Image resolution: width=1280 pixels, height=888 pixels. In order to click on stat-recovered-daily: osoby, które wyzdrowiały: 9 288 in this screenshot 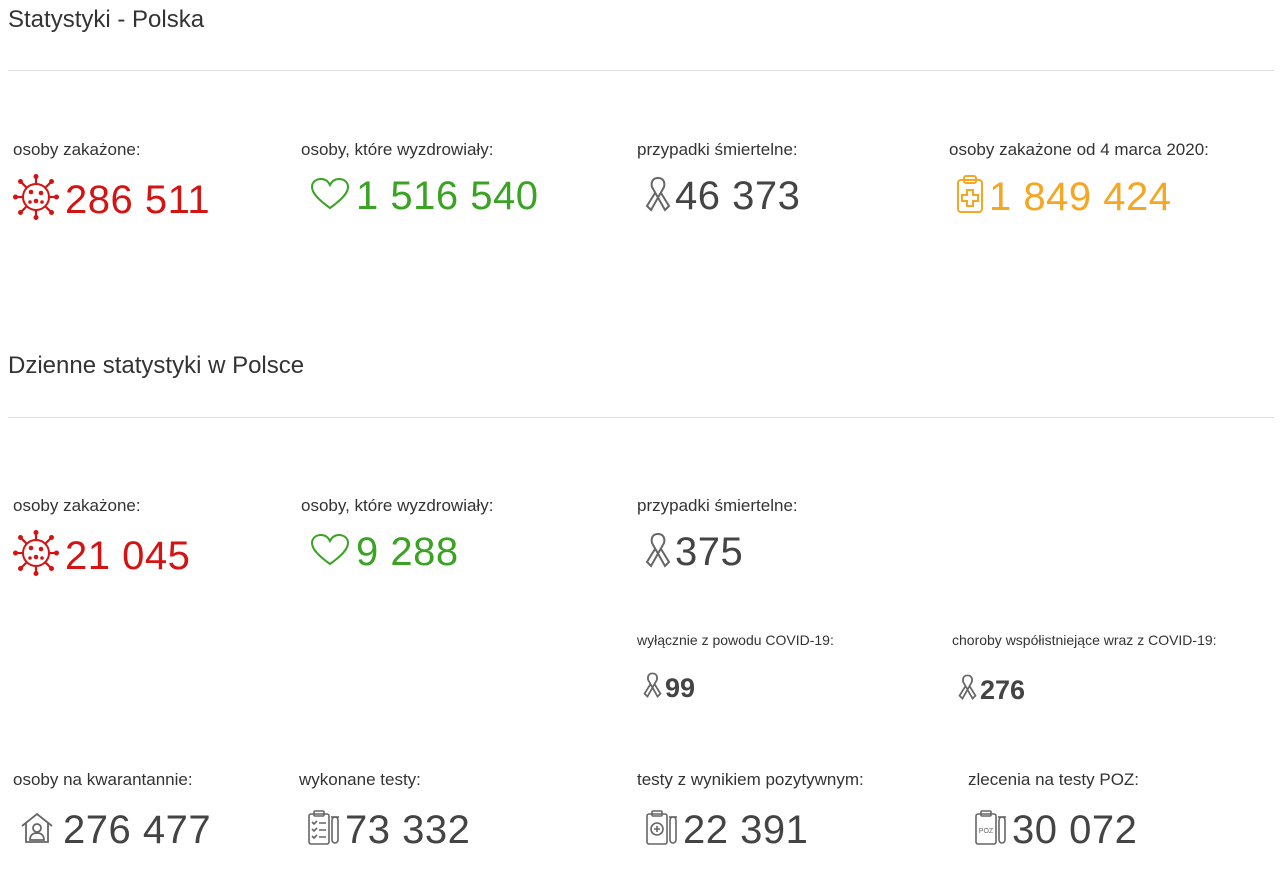, I will do `click(397, 535)`.